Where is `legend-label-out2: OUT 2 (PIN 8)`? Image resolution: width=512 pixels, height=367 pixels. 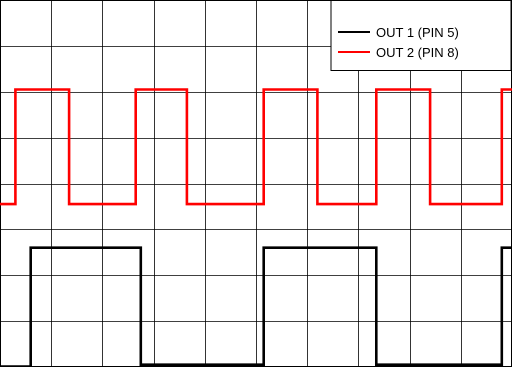
legend-label-out2: OUT 2 (PIN 8) is located at coordinates (417, 52).